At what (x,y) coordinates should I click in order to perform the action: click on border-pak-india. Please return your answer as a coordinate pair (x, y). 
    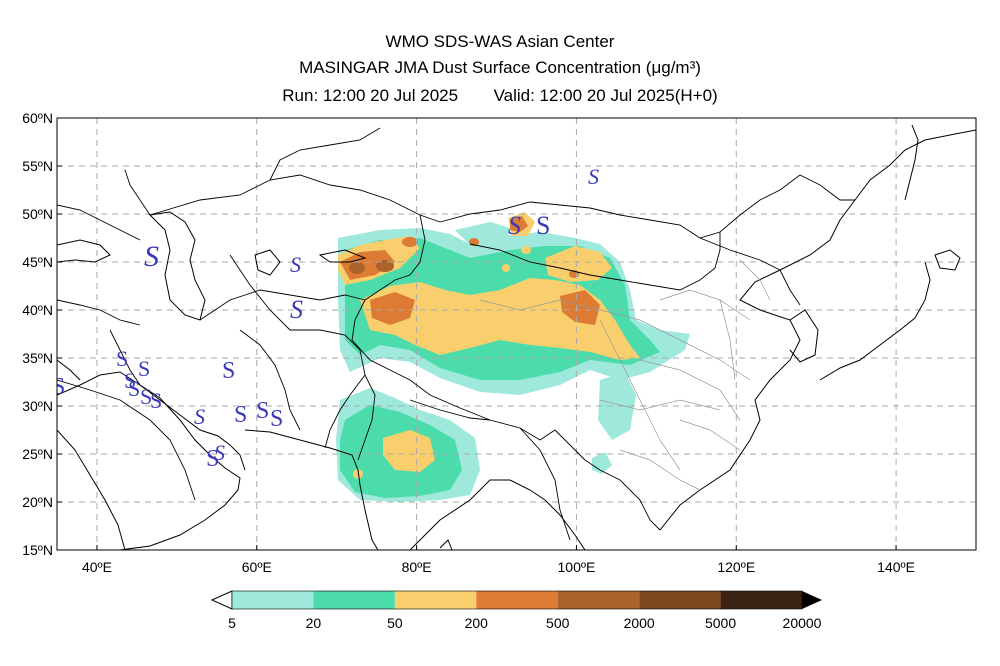
    Looking at the image, I should click on (366, 417).